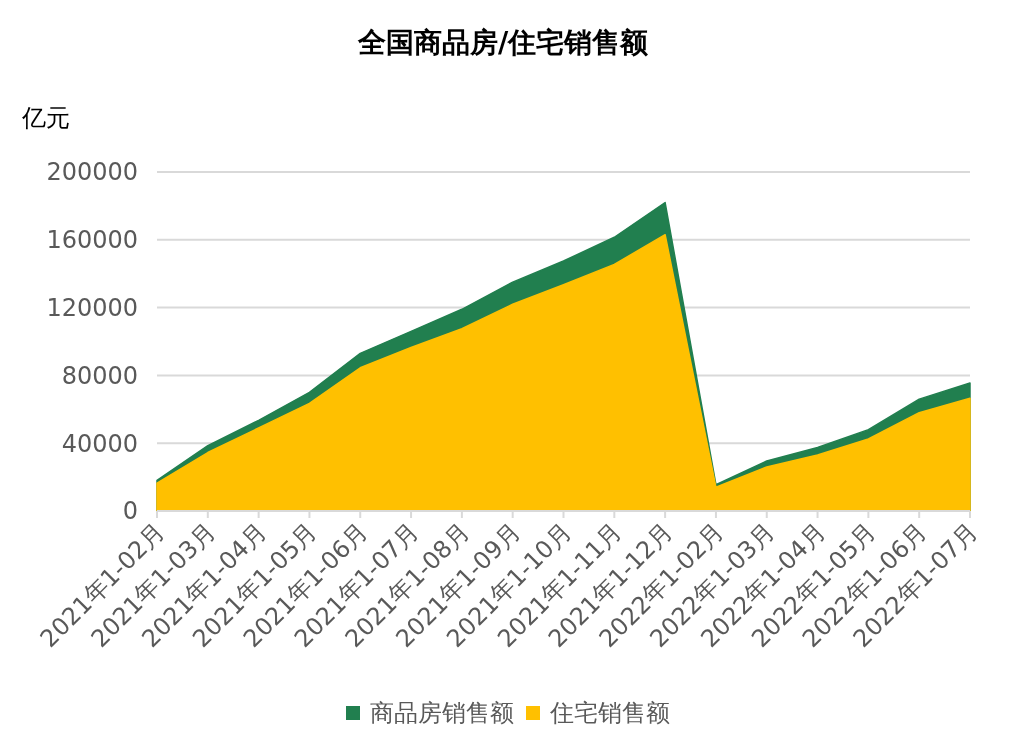 The height and width of the screenshot is (734, 1028). I want to click on y-tick-label: 0, so click(130, 511).